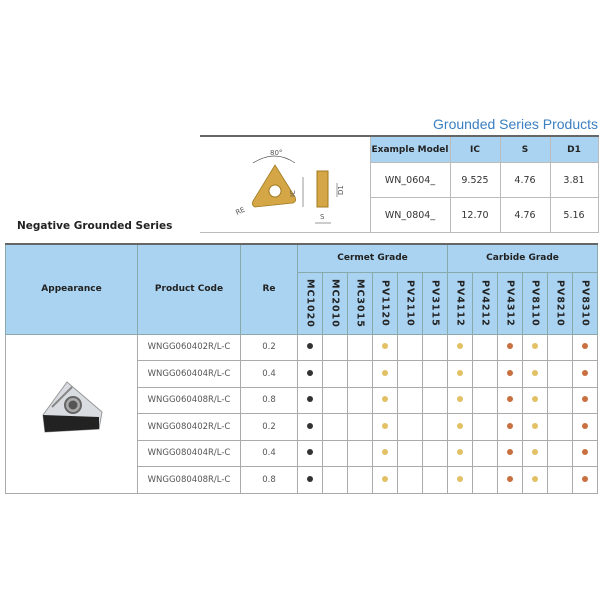 This screenshot has height=600, width=600. I want to click on header-ic: IC, so click(475, 149).